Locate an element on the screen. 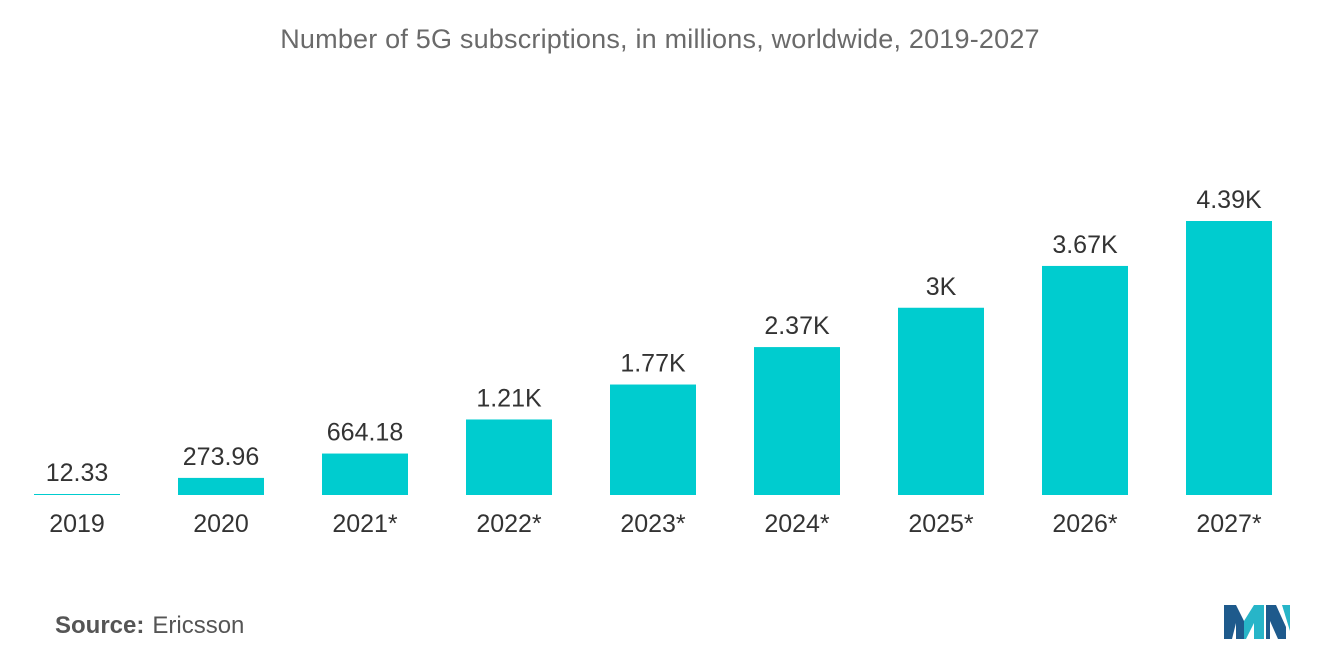 The width and height of the screenshot is (1320, 665). x-tick-label-2022: 2022* is located at coordinates (509, 524).